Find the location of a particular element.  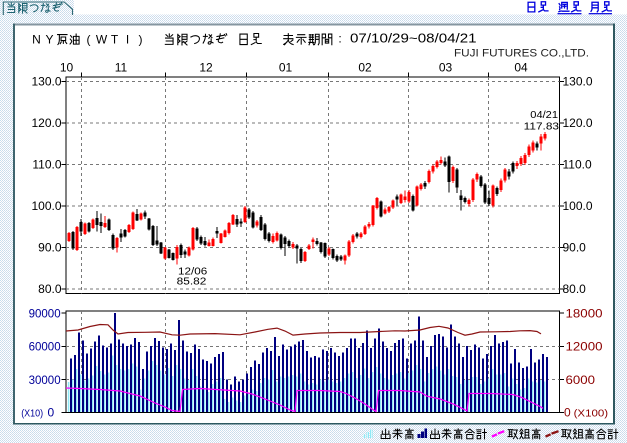

svg-text: 117.83 is located at coordinates (542, 126).